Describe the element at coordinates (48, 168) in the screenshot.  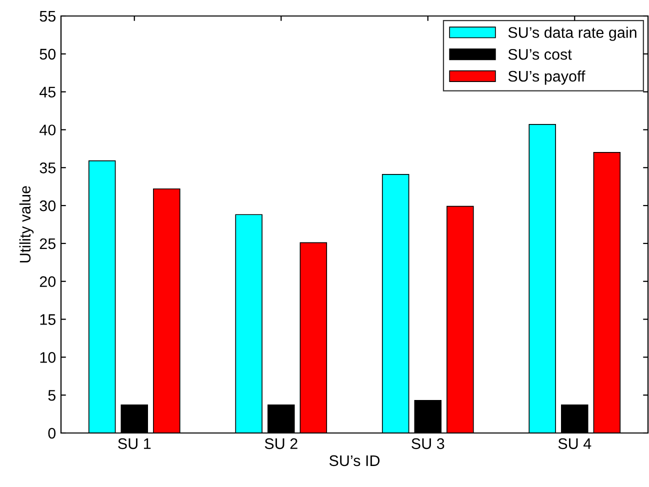
I see `y-tick-label: 35` at that location.